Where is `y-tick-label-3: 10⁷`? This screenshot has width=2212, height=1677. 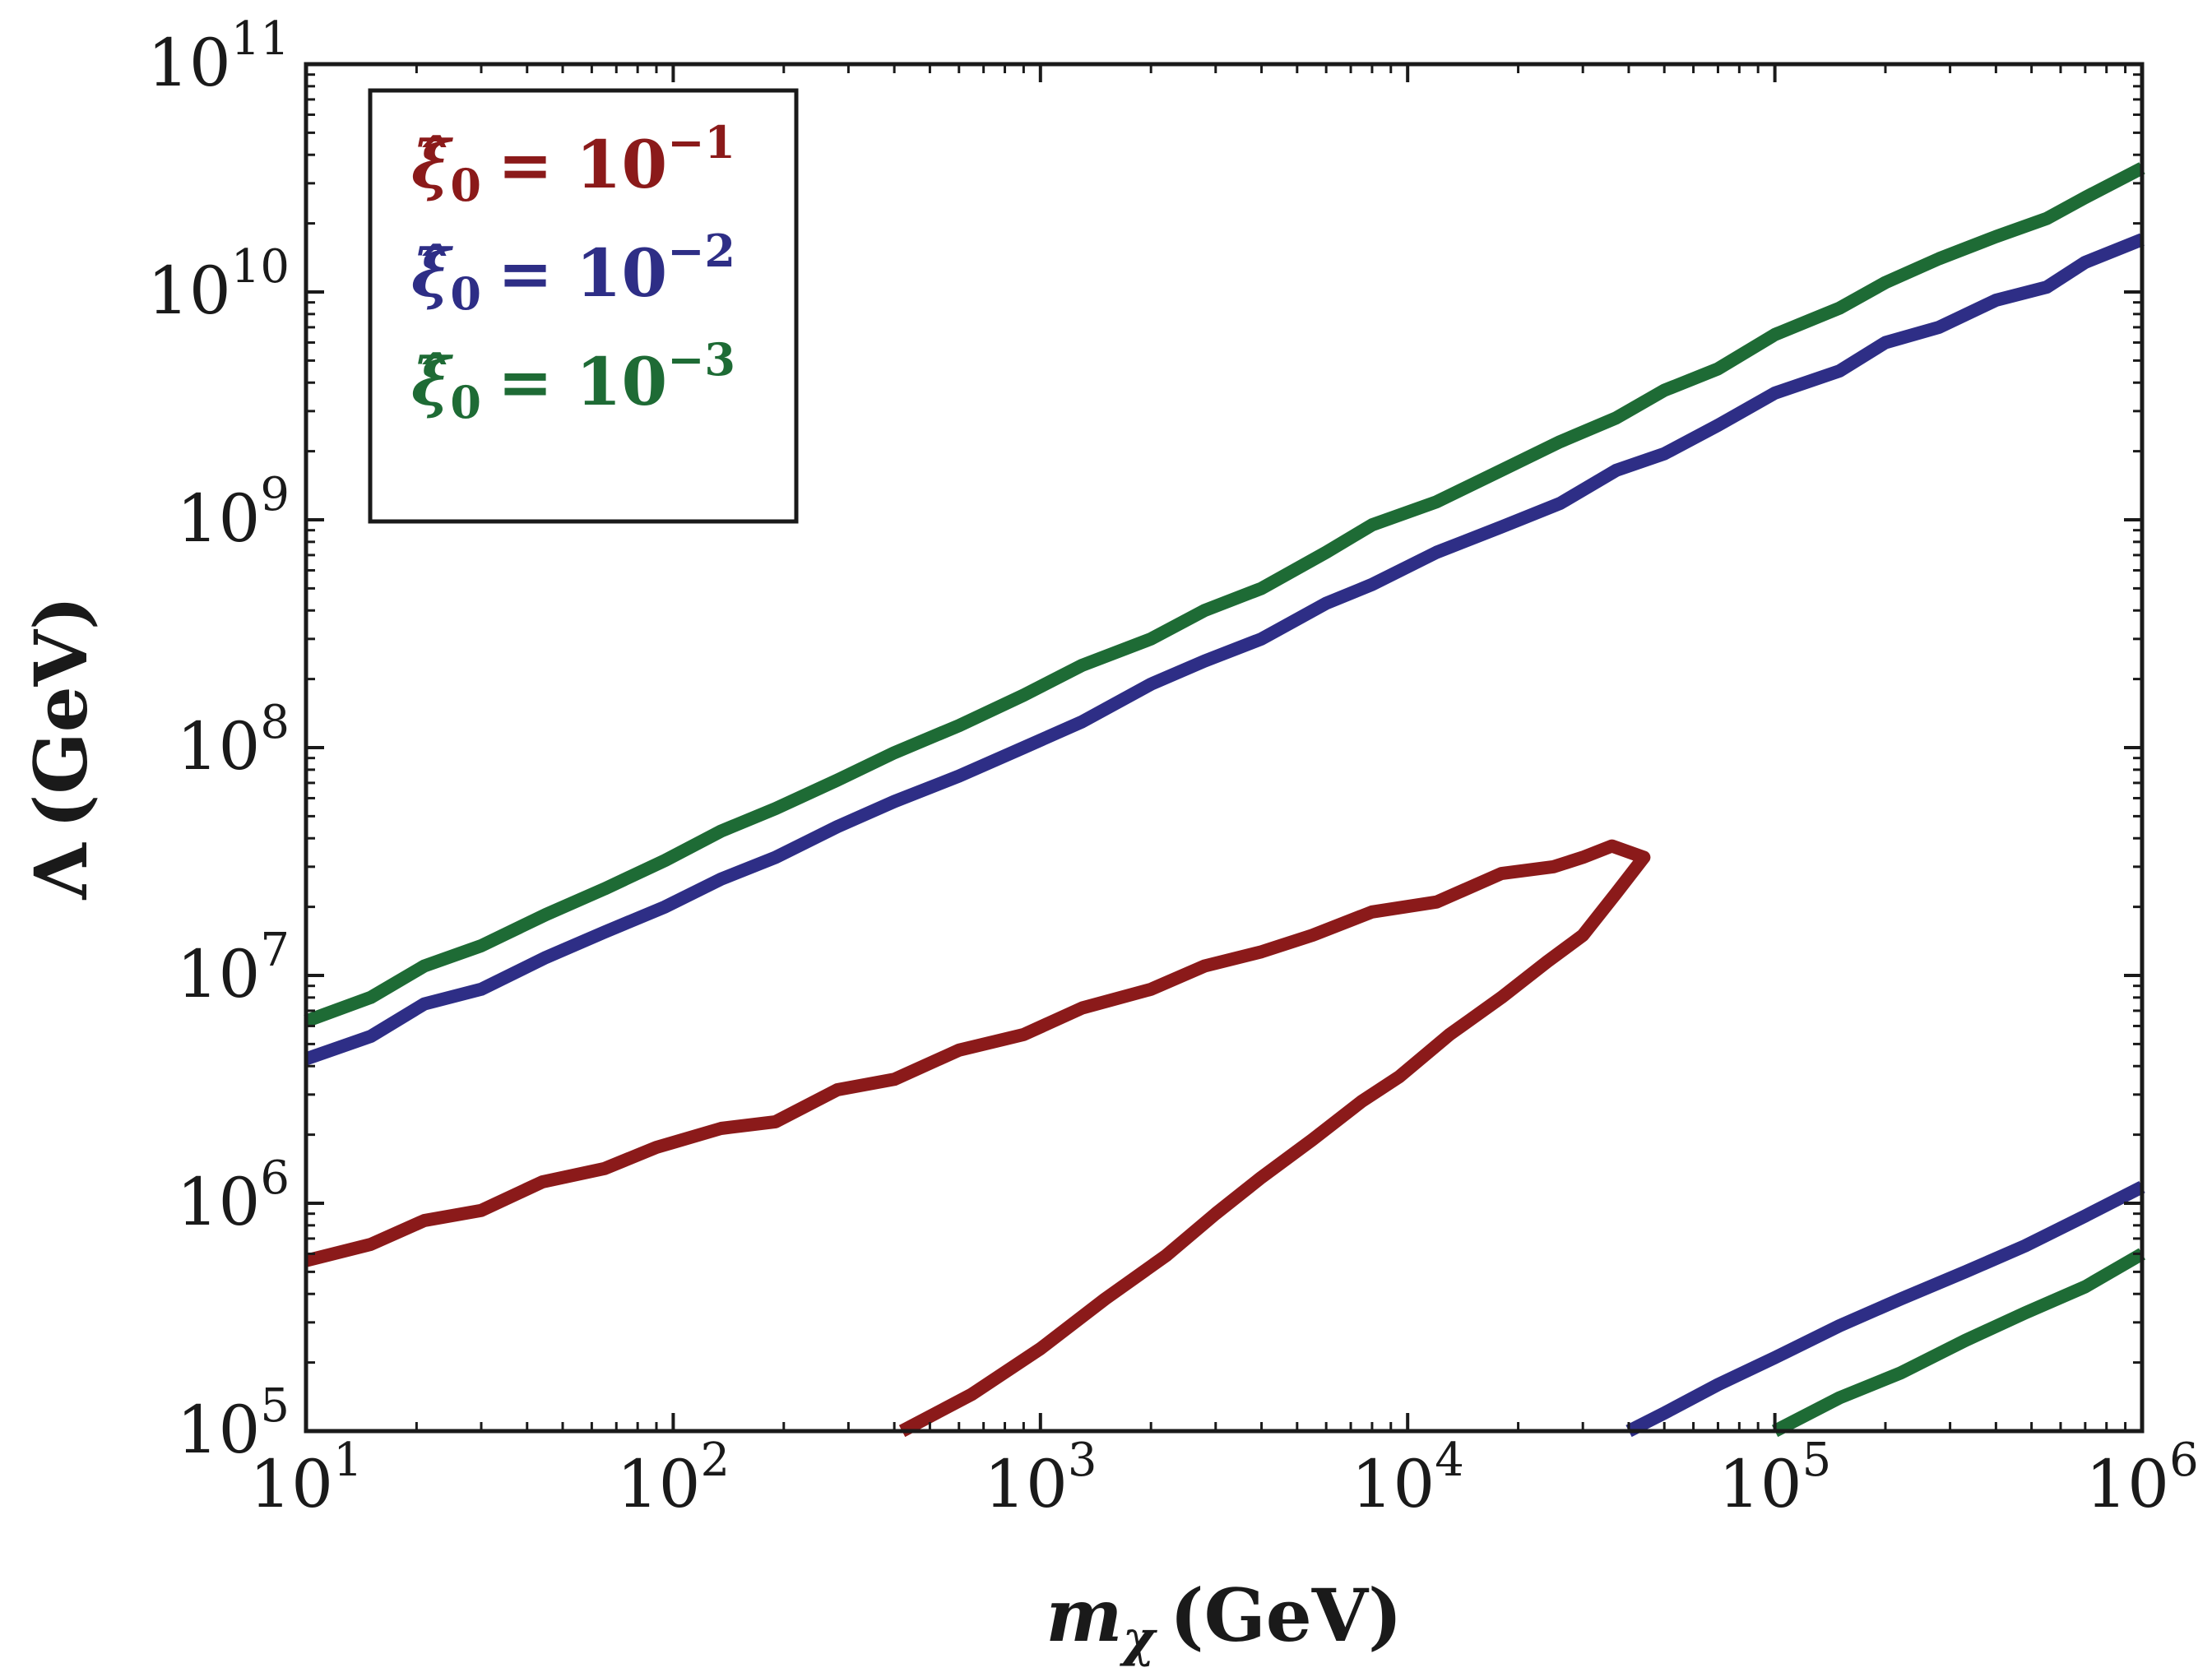
y-tick-label-3: 10⁷ is located at coordinates (234, 968).